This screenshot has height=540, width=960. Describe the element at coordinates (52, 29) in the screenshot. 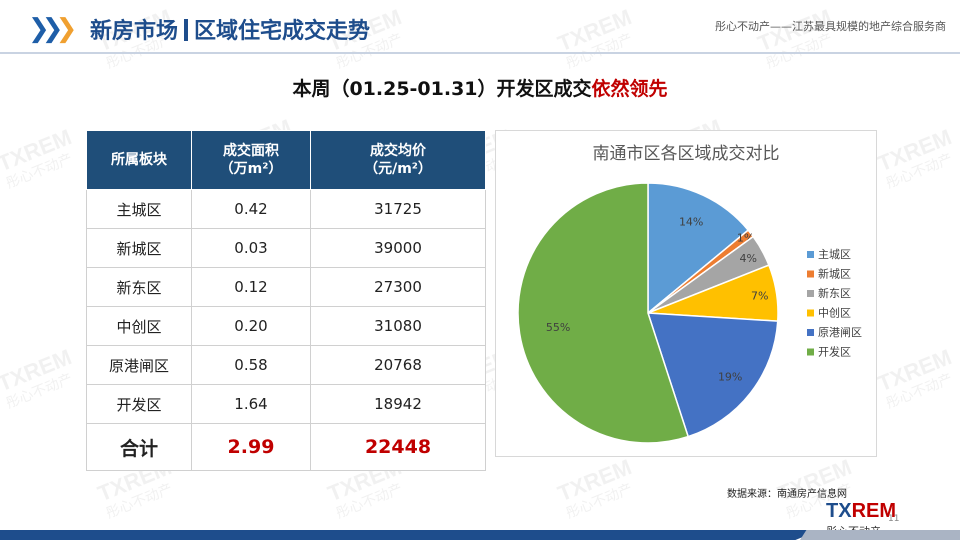

I see `chevron-icon: ❯❯❯` at that location.